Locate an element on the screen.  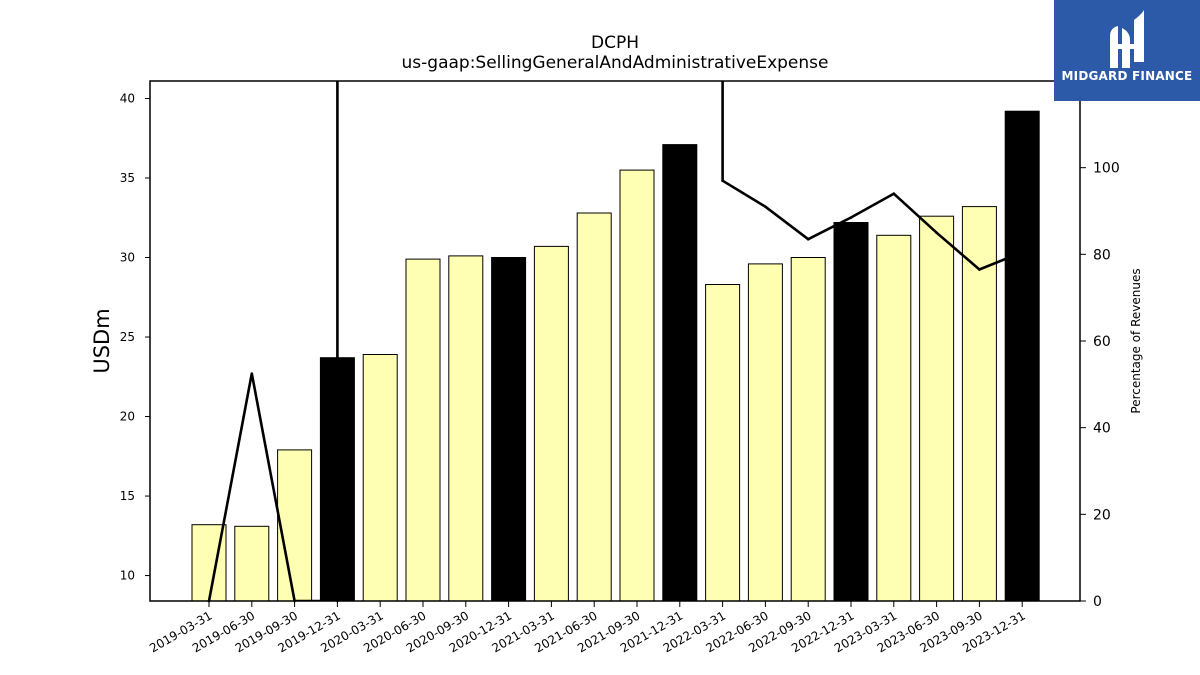
left-axis: 10 15 20 25 30 35 40 is located at coordinates (135, 337).